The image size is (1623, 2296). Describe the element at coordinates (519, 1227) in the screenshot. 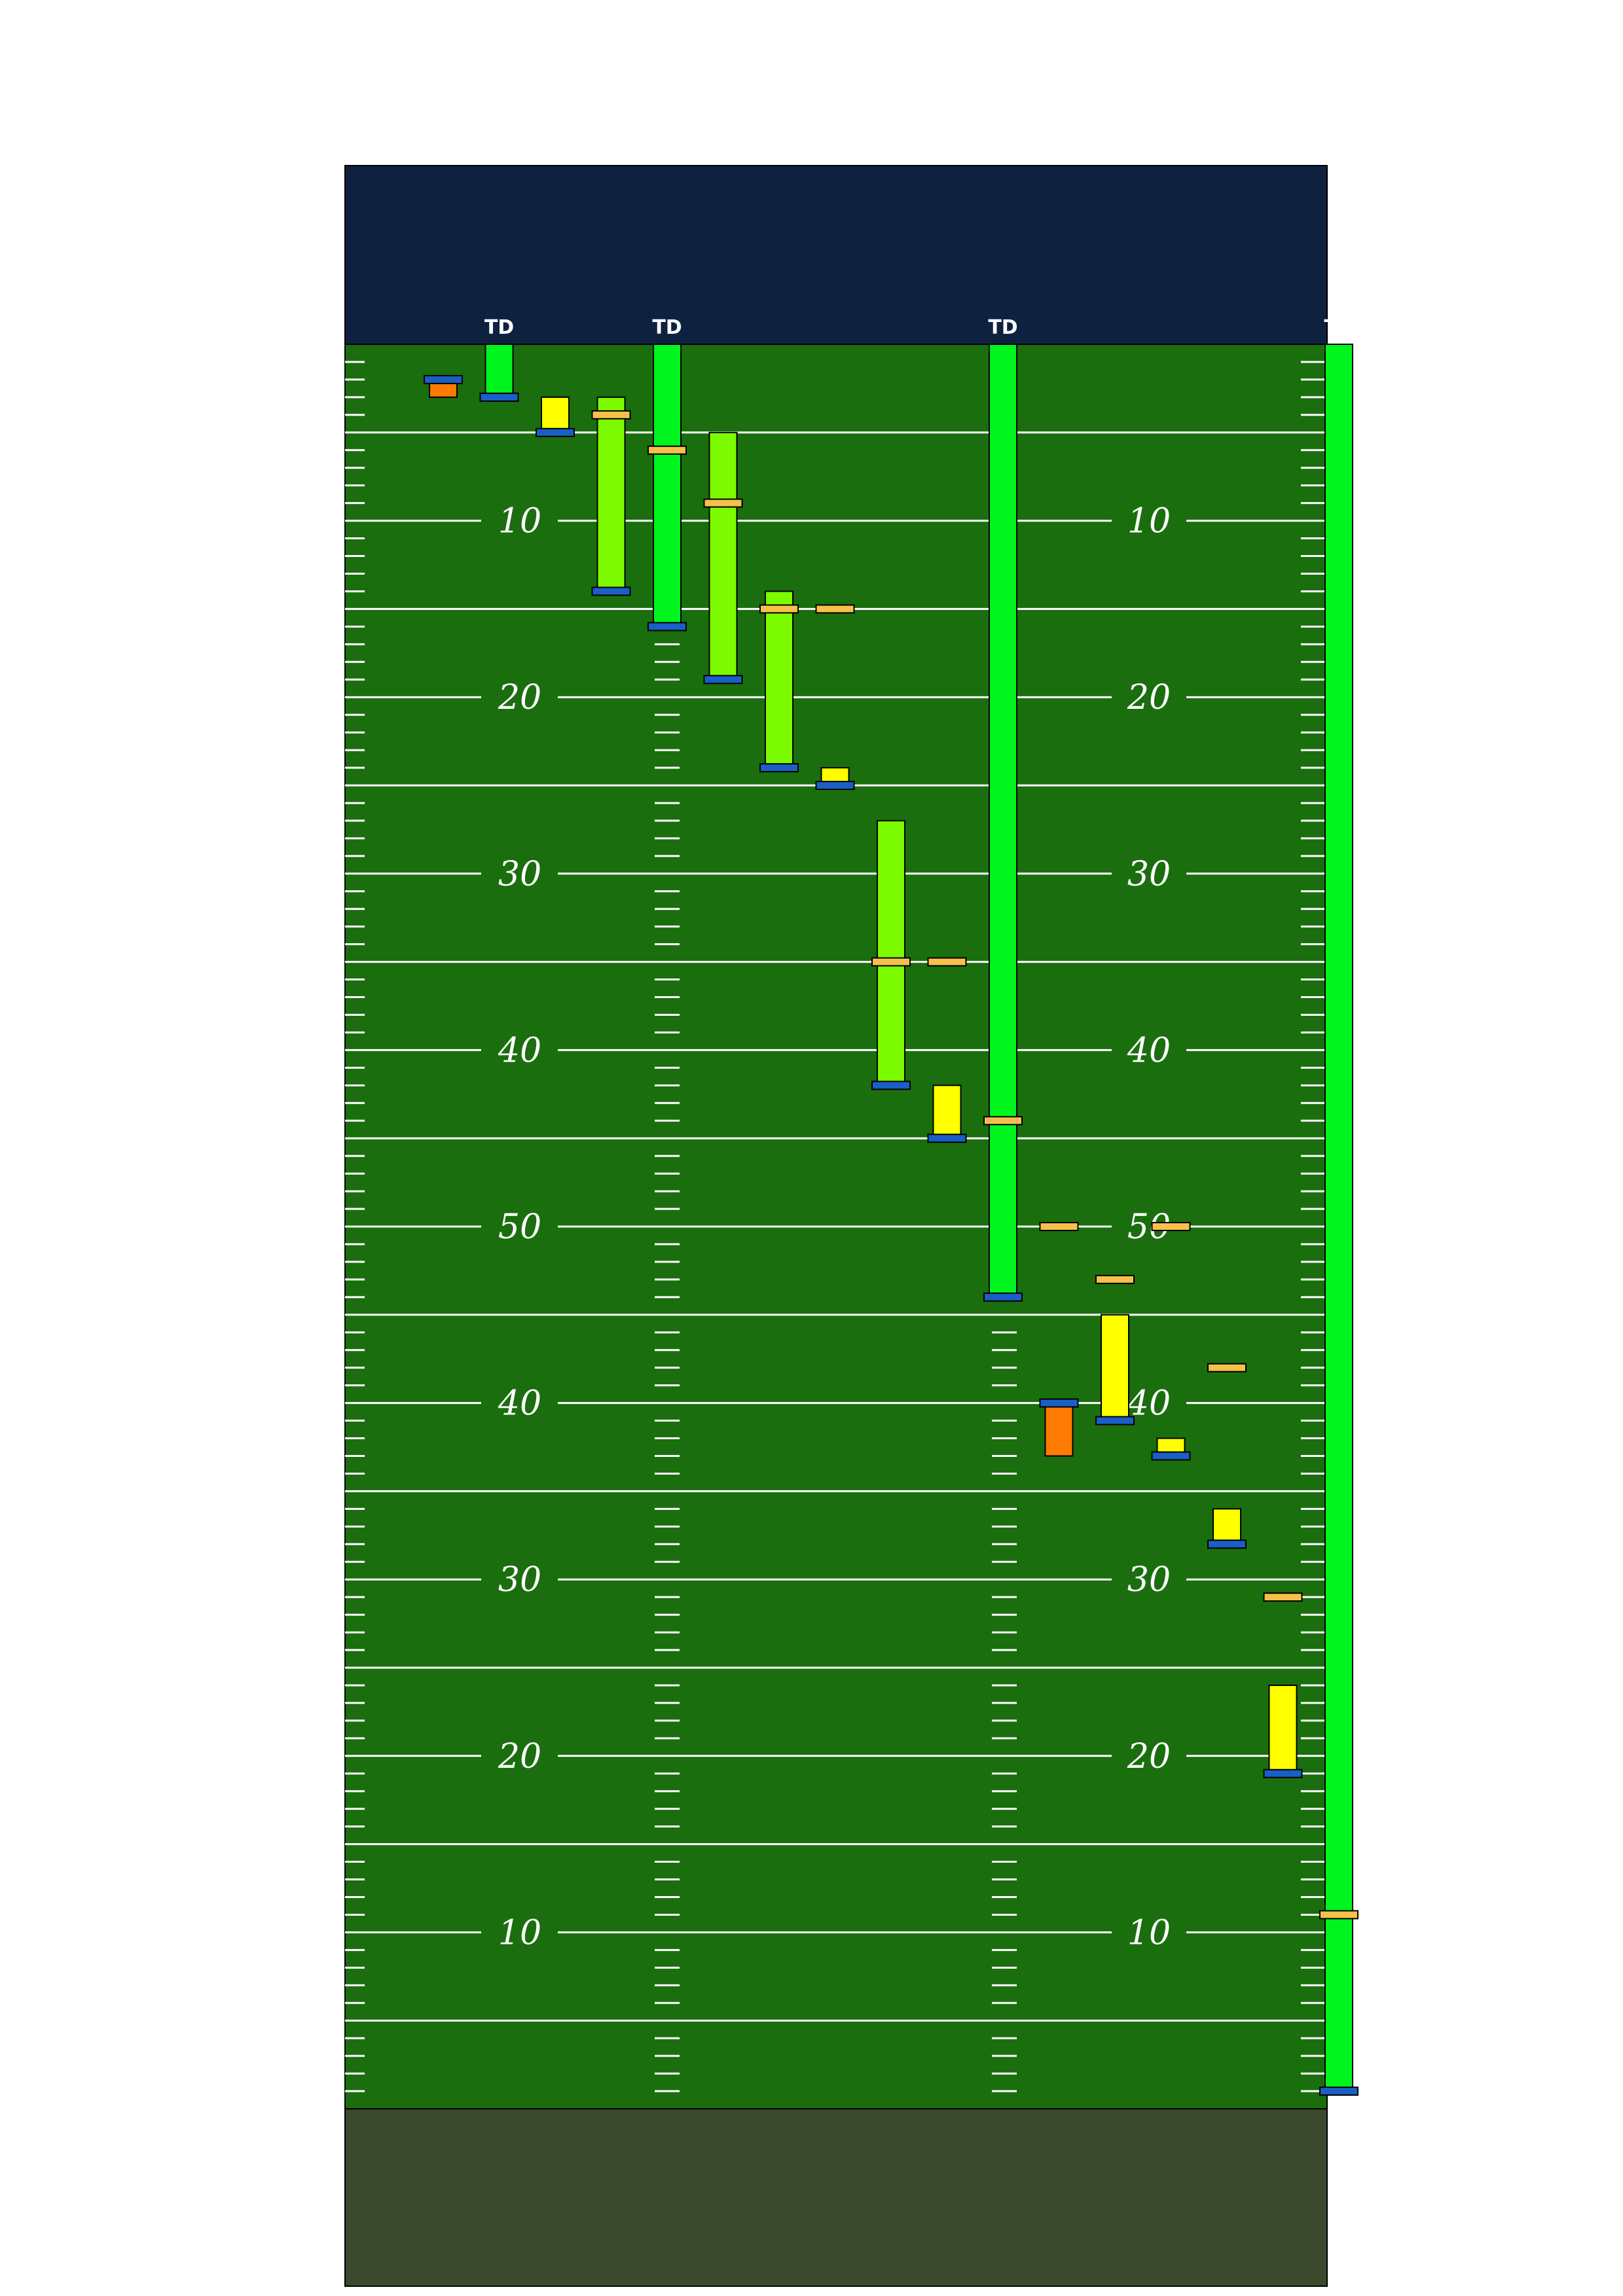

I see `yard-number: 50` at that location.